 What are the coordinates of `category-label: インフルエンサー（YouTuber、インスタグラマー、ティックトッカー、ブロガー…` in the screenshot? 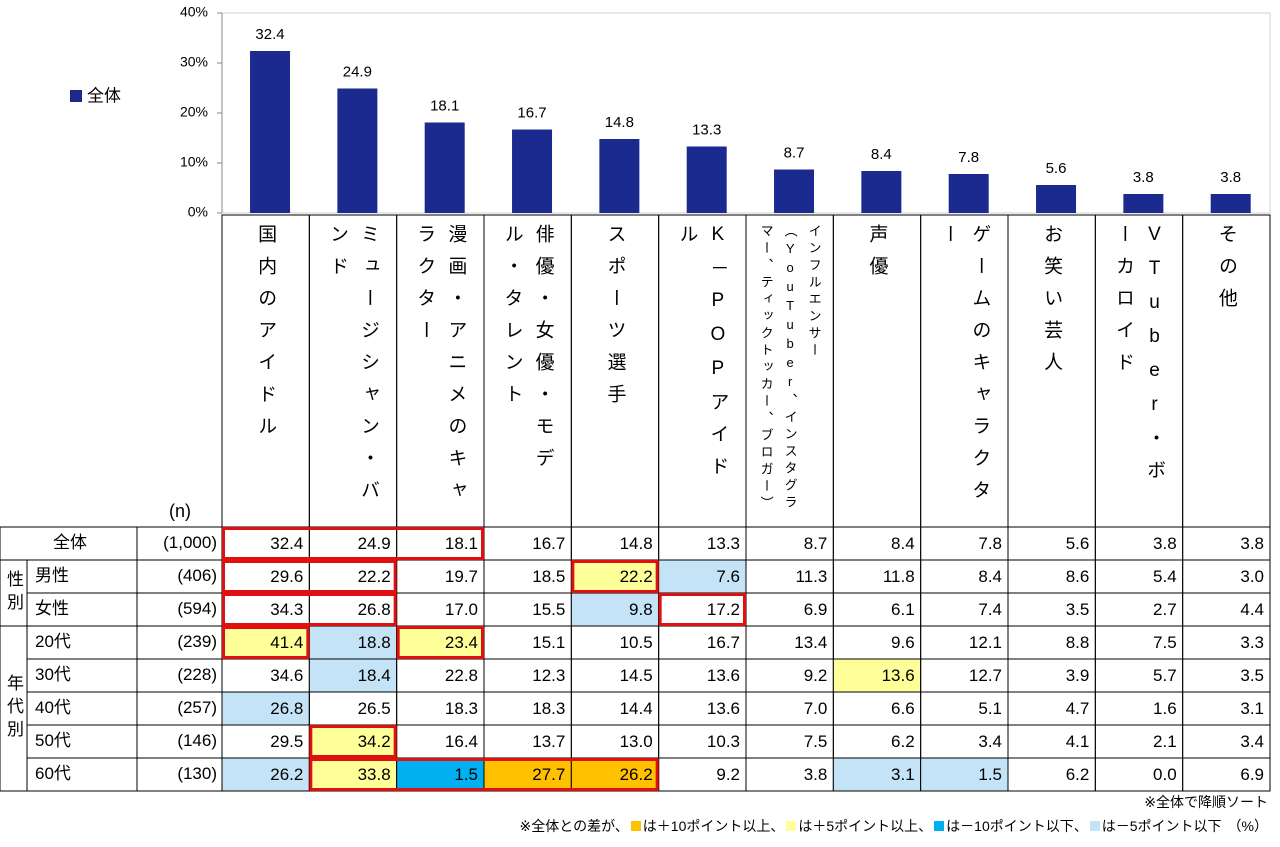 It's located at (790, 368).